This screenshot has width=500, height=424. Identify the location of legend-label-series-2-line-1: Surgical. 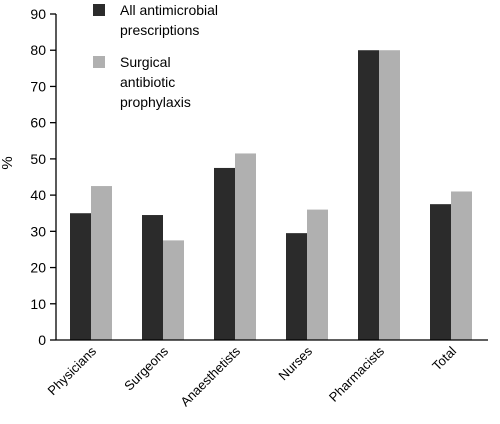
(145, 62).